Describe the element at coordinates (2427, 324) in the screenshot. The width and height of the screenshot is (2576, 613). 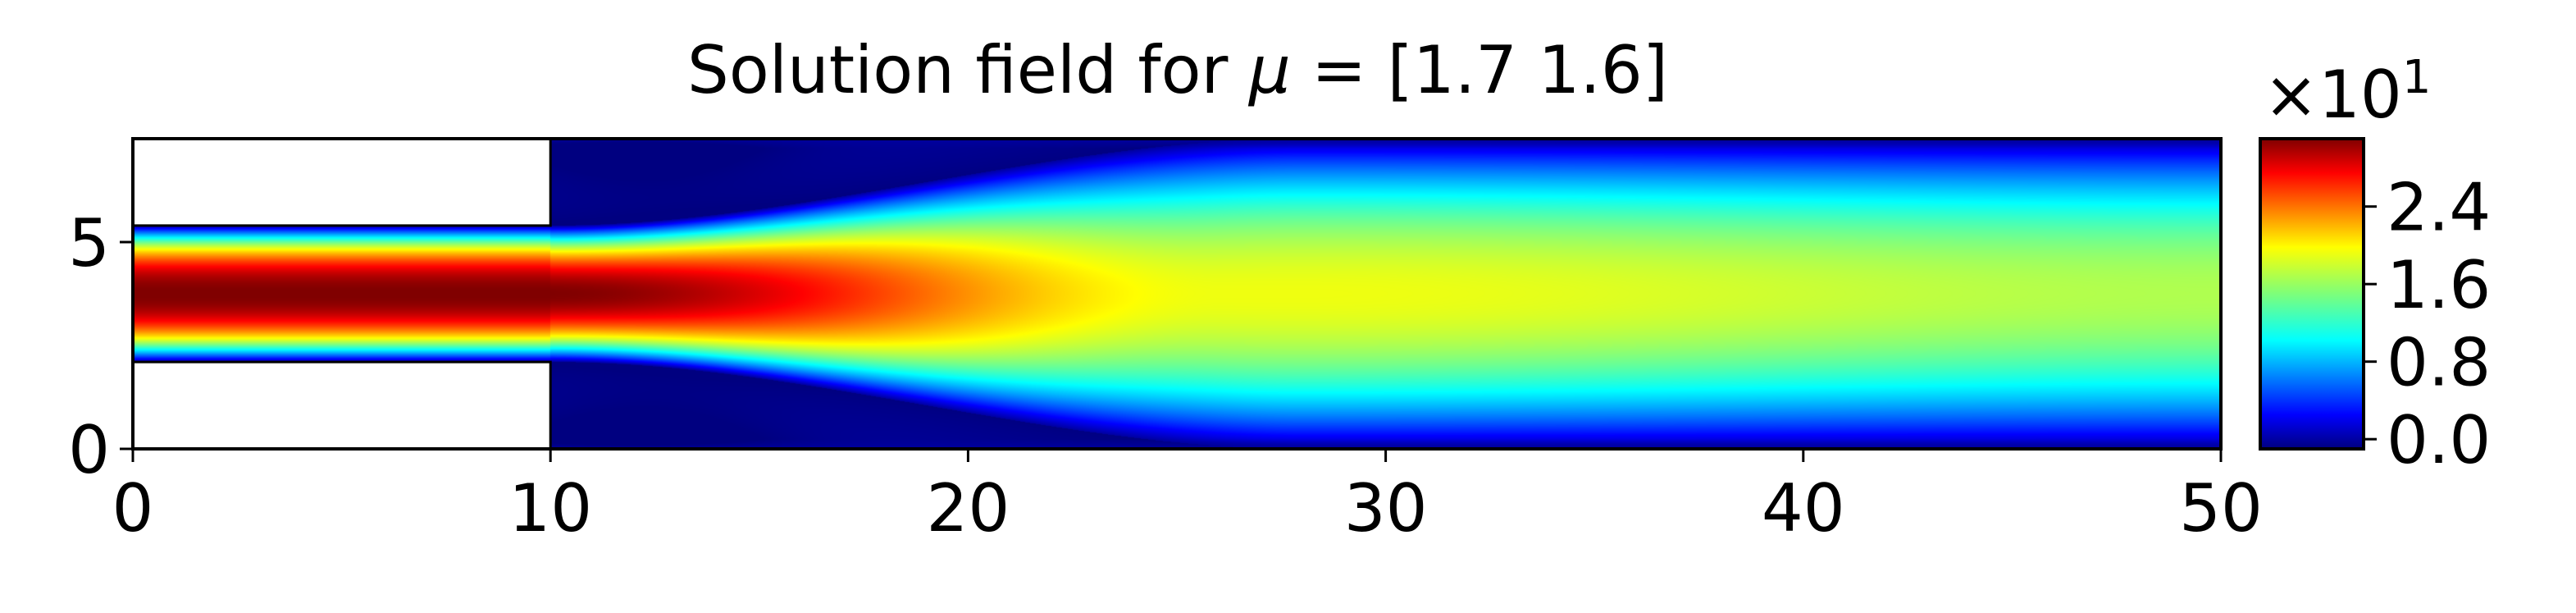
I see `colorbar-axis: 0.00.81.62.4` at that location.